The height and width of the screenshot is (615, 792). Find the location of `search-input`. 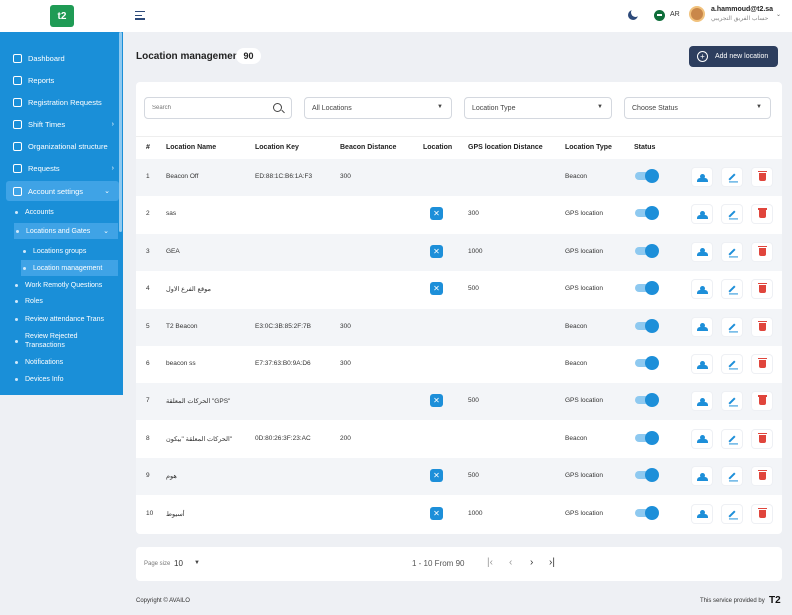

search-input is located at coordinates (218, 108).